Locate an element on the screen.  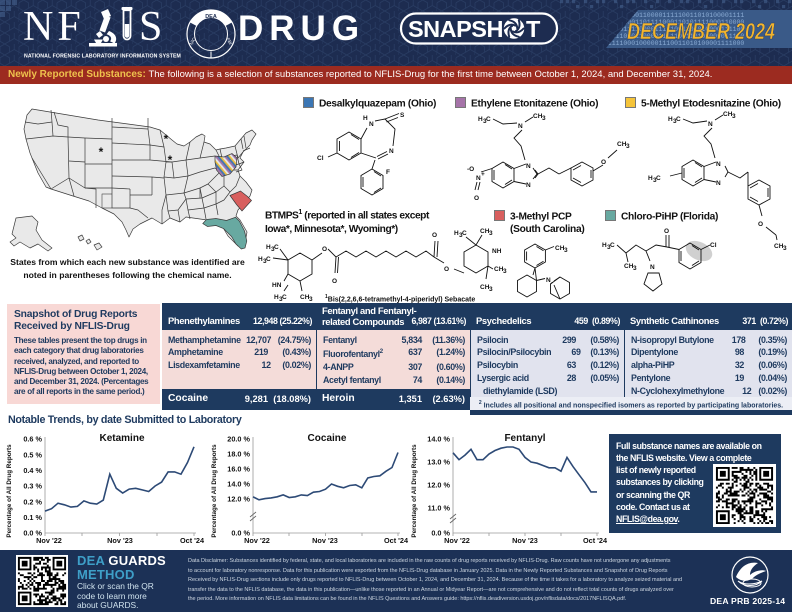
svg-text: DECEMBER 2024 is located at coordinates (701, 31).